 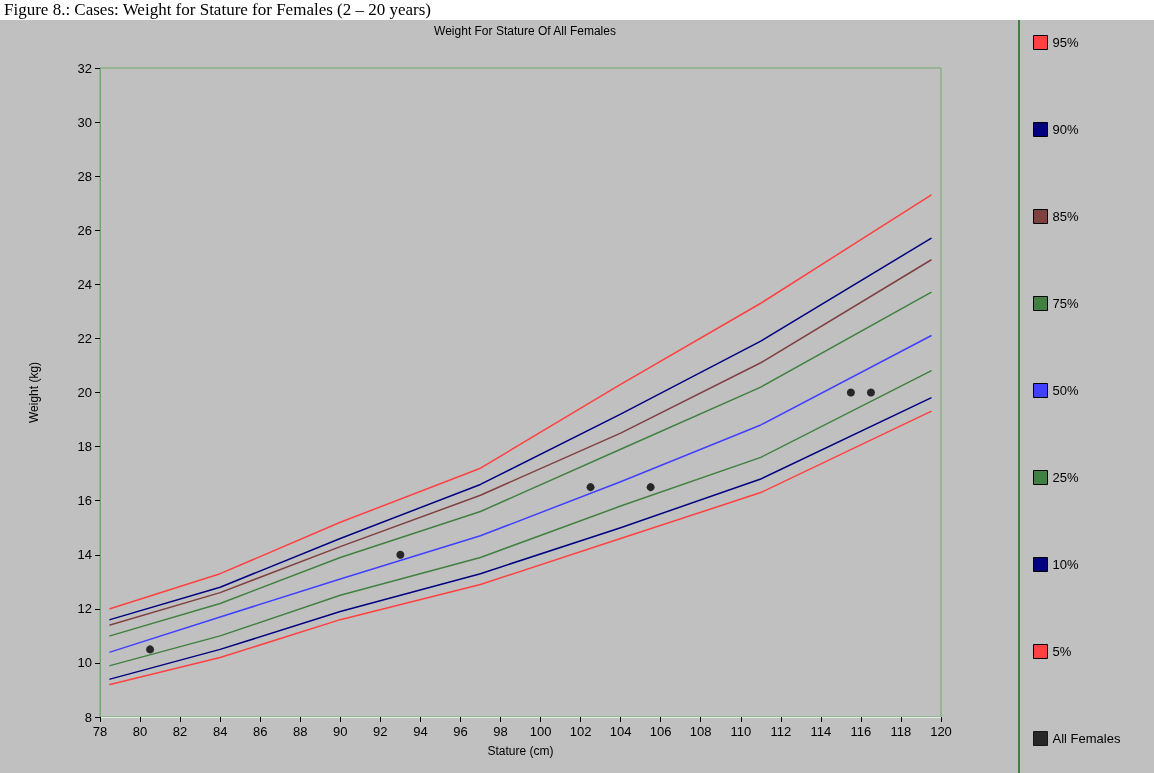 I want to click on x-tick-label: 94, so click(x=420, y=731).